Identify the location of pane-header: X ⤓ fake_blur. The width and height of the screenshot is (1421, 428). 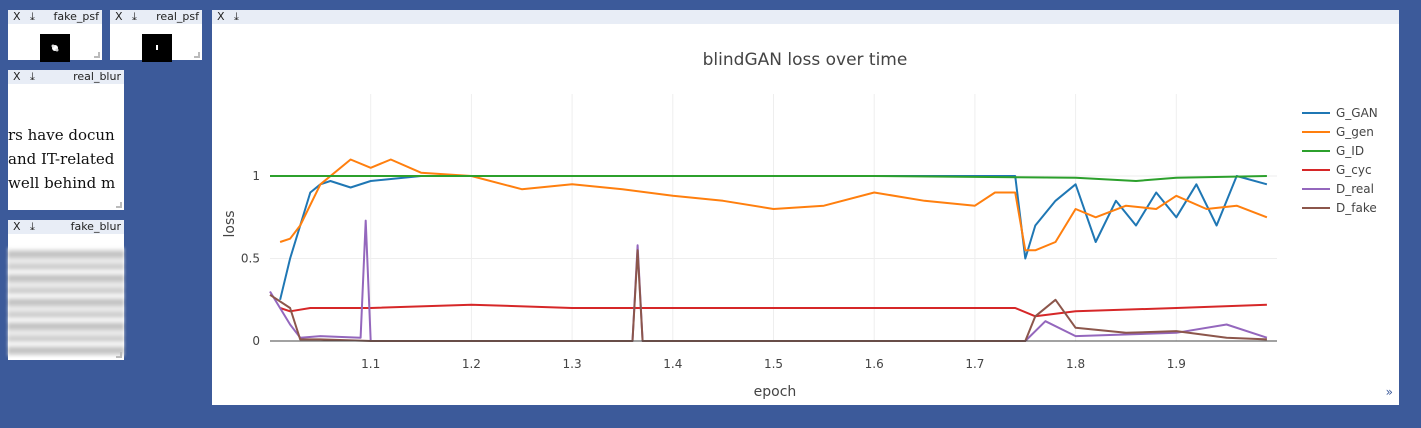
(66, 227).